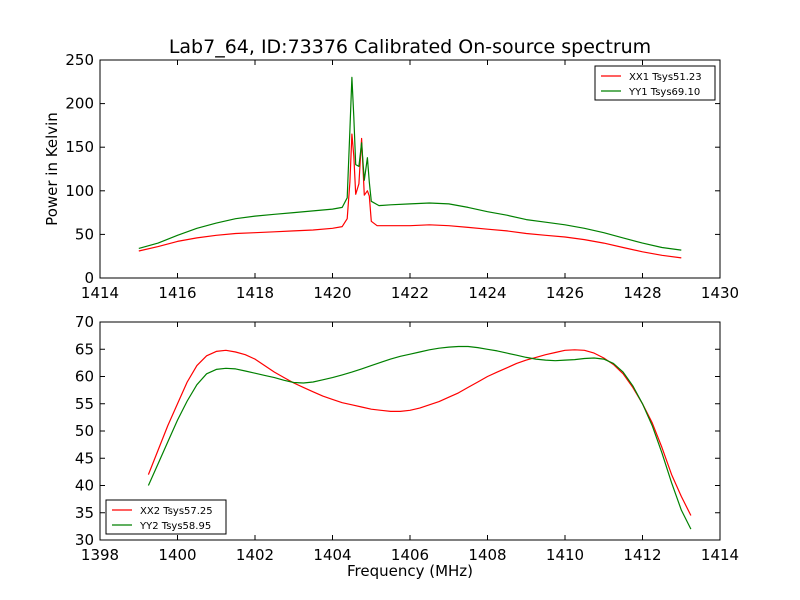 Image resolution: width=800 pixels, height=600 pixels. I want to click on y-tick-label: 40, so click(84, 486).